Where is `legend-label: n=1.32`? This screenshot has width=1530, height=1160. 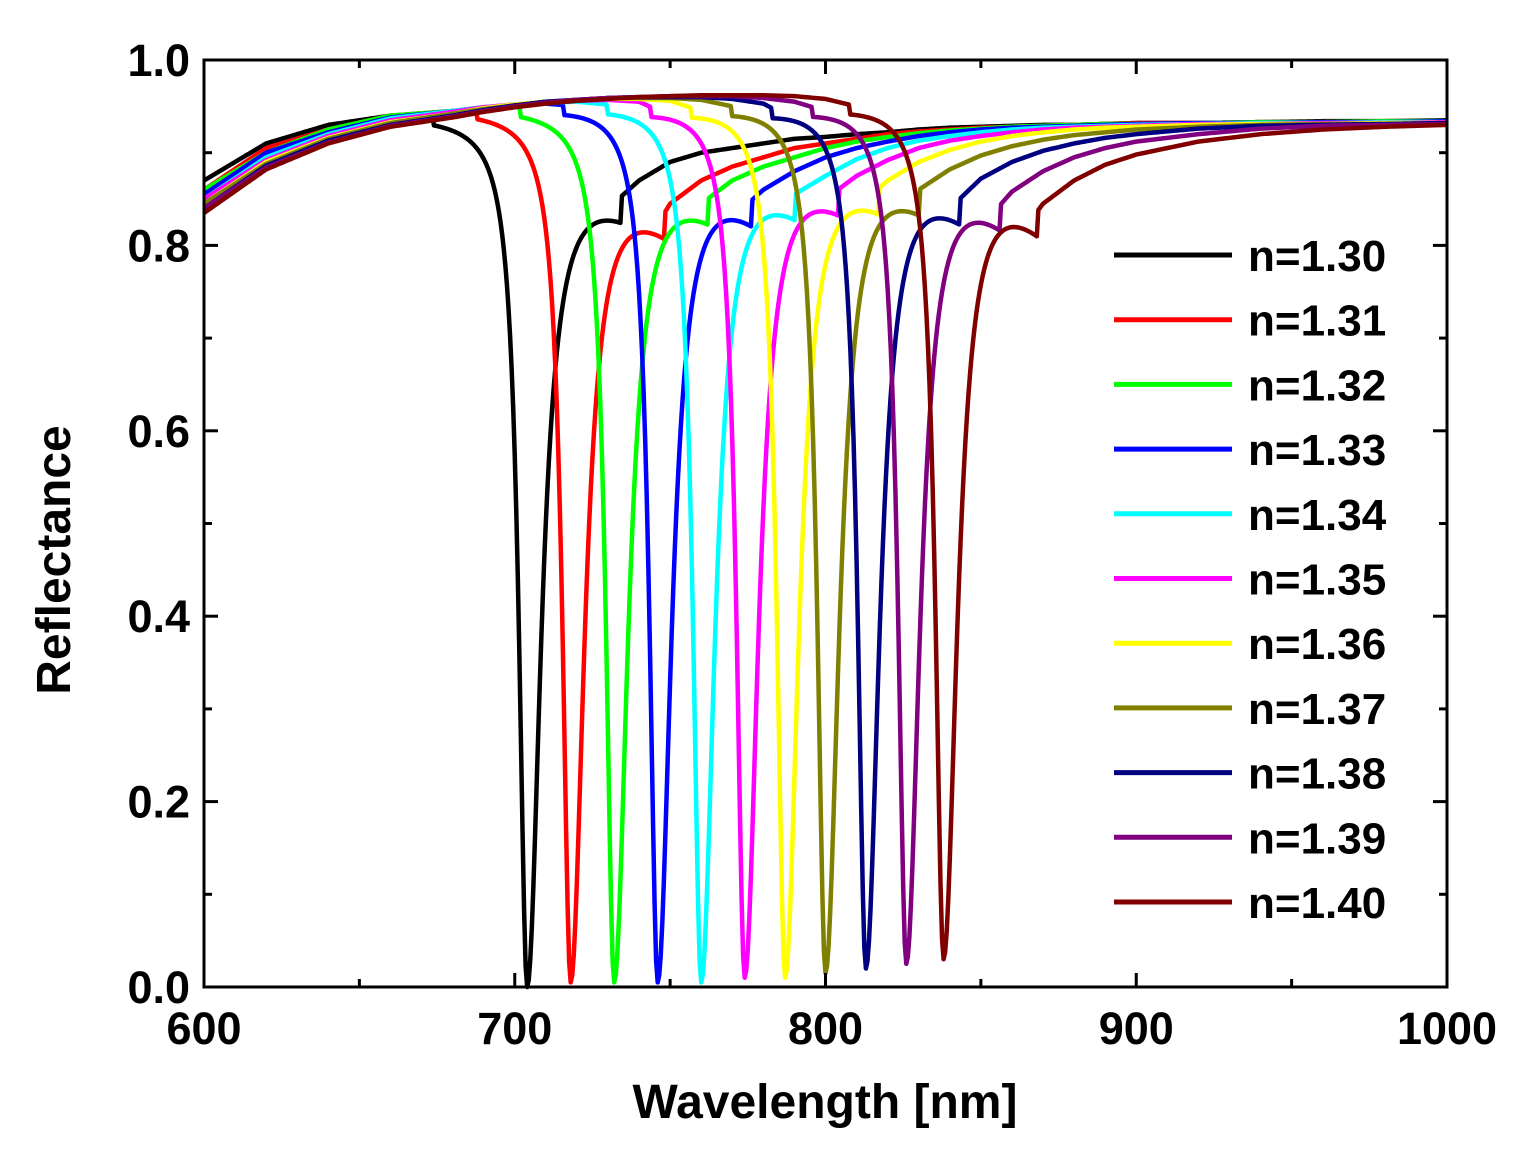 legend-label: n=1.32 is located at coordinates (1317, 385).